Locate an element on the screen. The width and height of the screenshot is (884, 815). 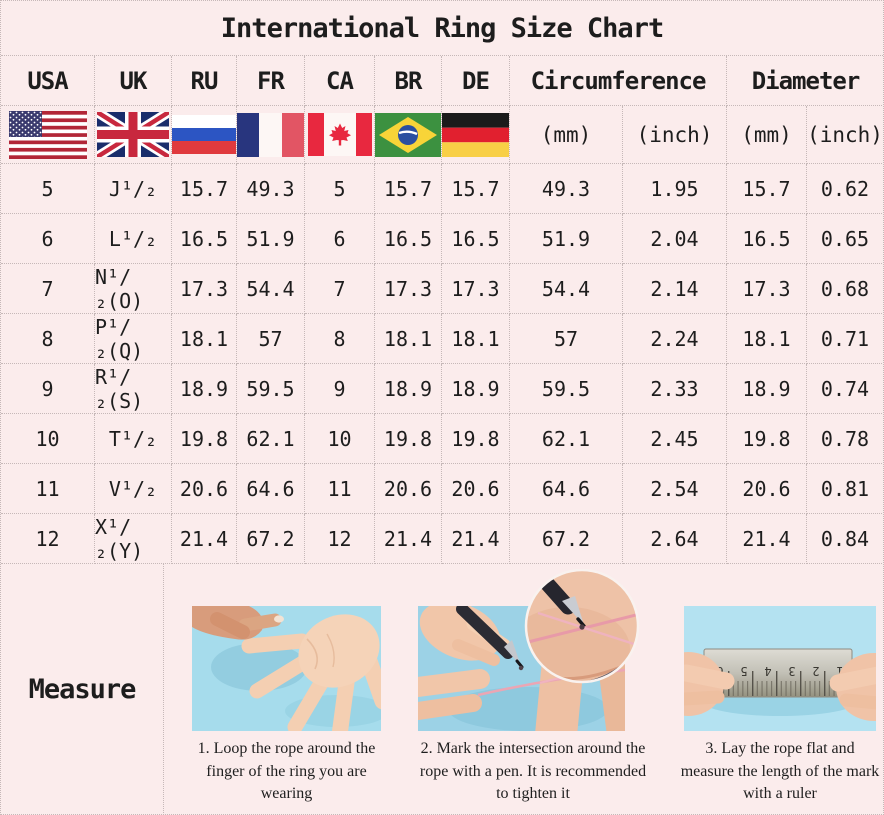
flag-cell-usa is located at coordinates (48, 135).